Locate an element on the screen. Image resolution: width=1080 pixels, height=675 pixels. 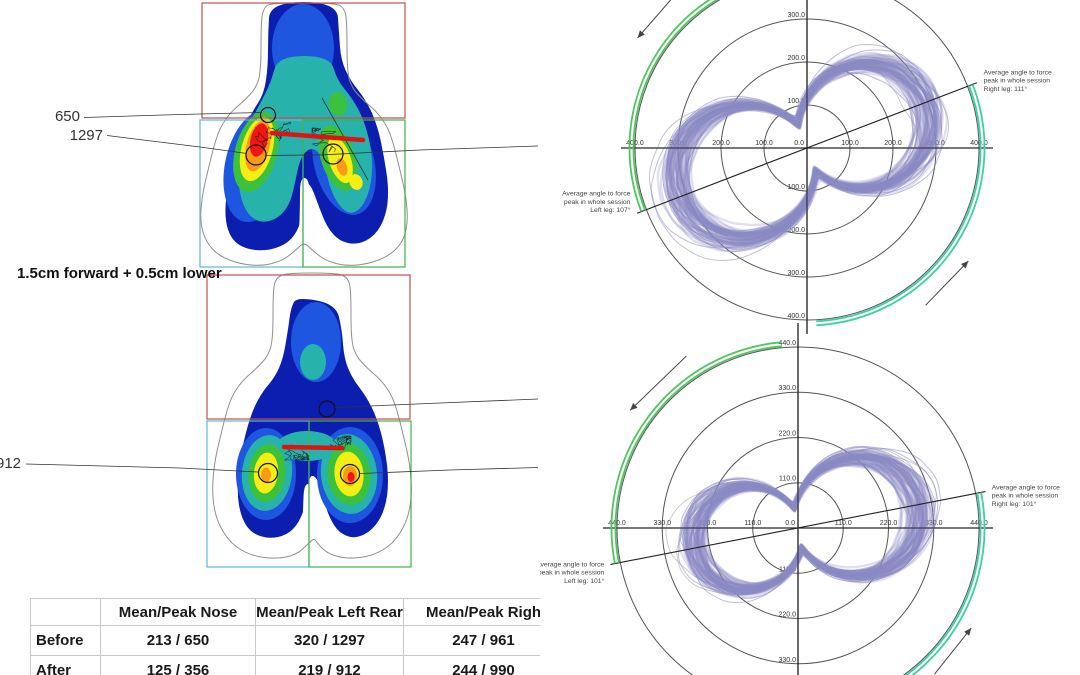
callout-line-nose is located at coordinates (436, 403).